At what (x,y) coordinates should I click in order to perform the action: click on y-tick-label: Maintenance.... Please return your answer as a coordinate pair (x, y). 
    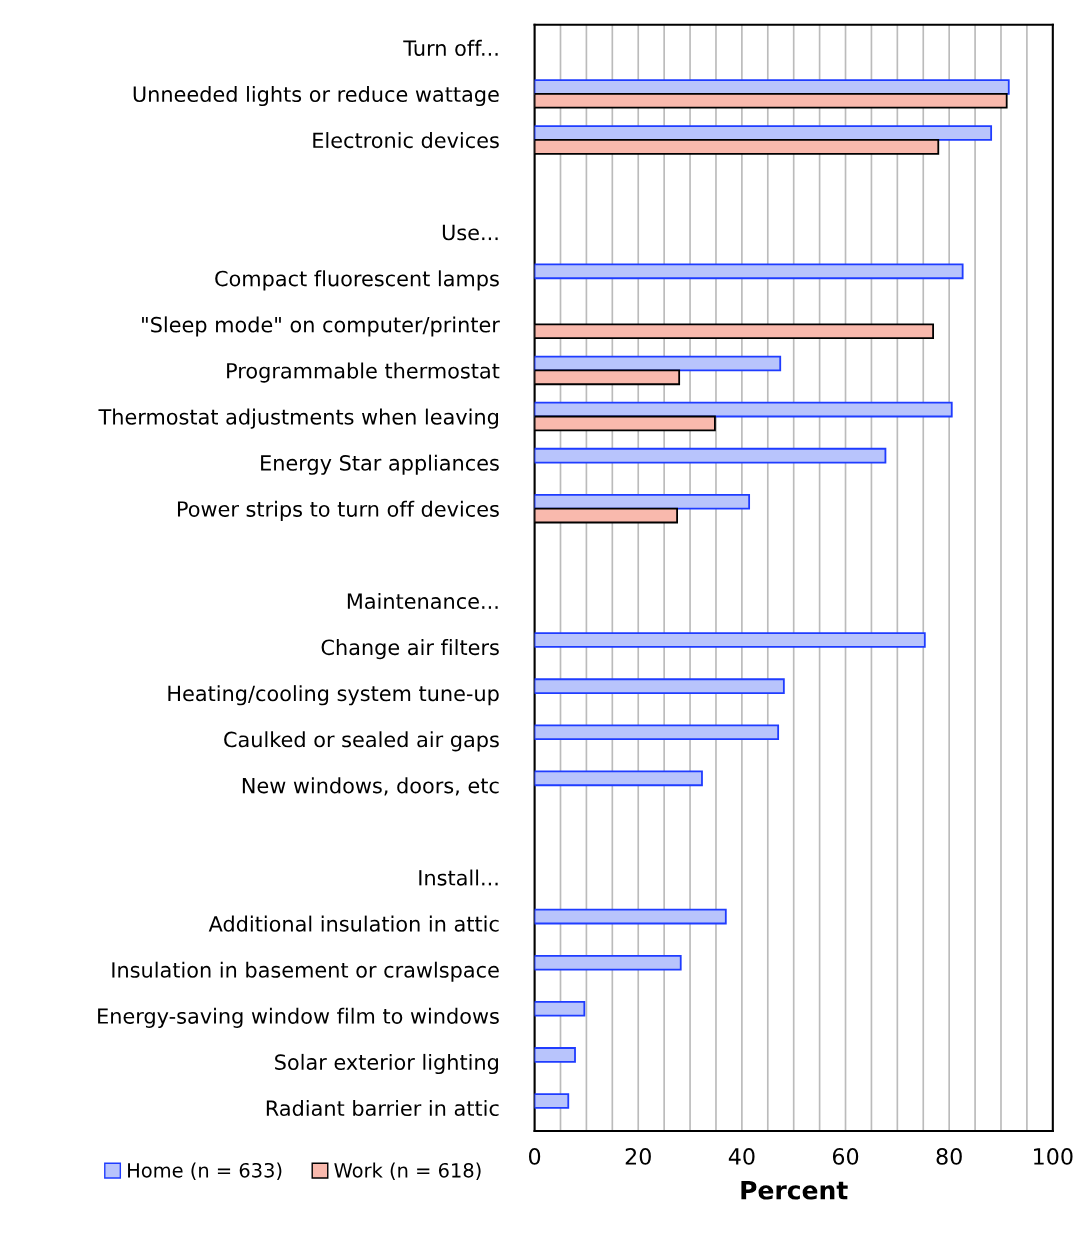
    Looking at the image, I should click on (422, 601).